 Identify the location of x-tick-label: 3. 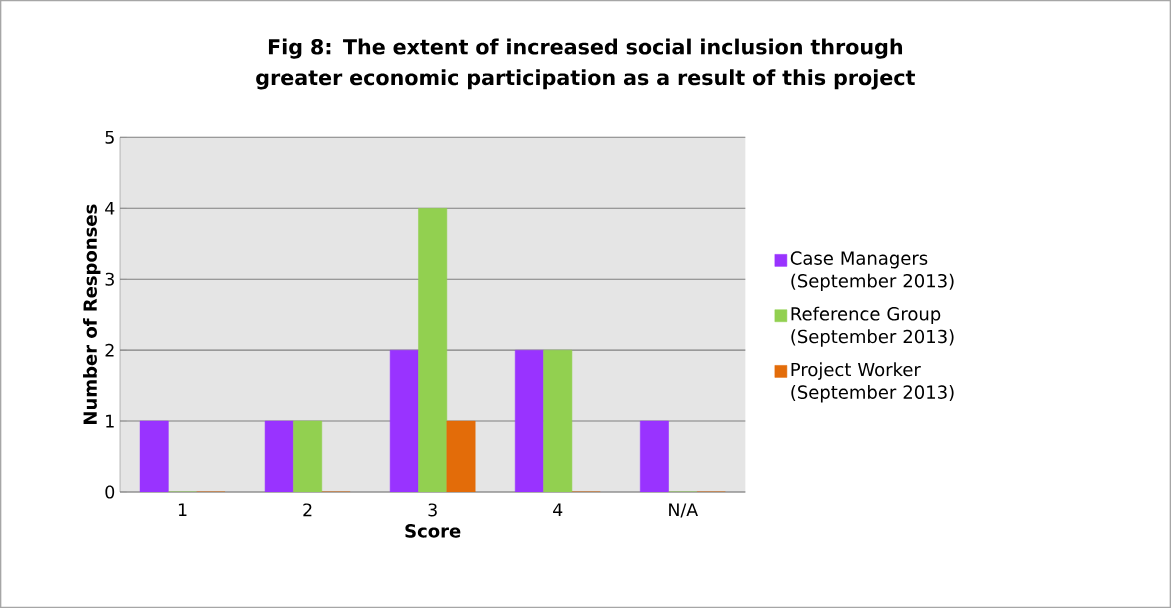
(432, 510).